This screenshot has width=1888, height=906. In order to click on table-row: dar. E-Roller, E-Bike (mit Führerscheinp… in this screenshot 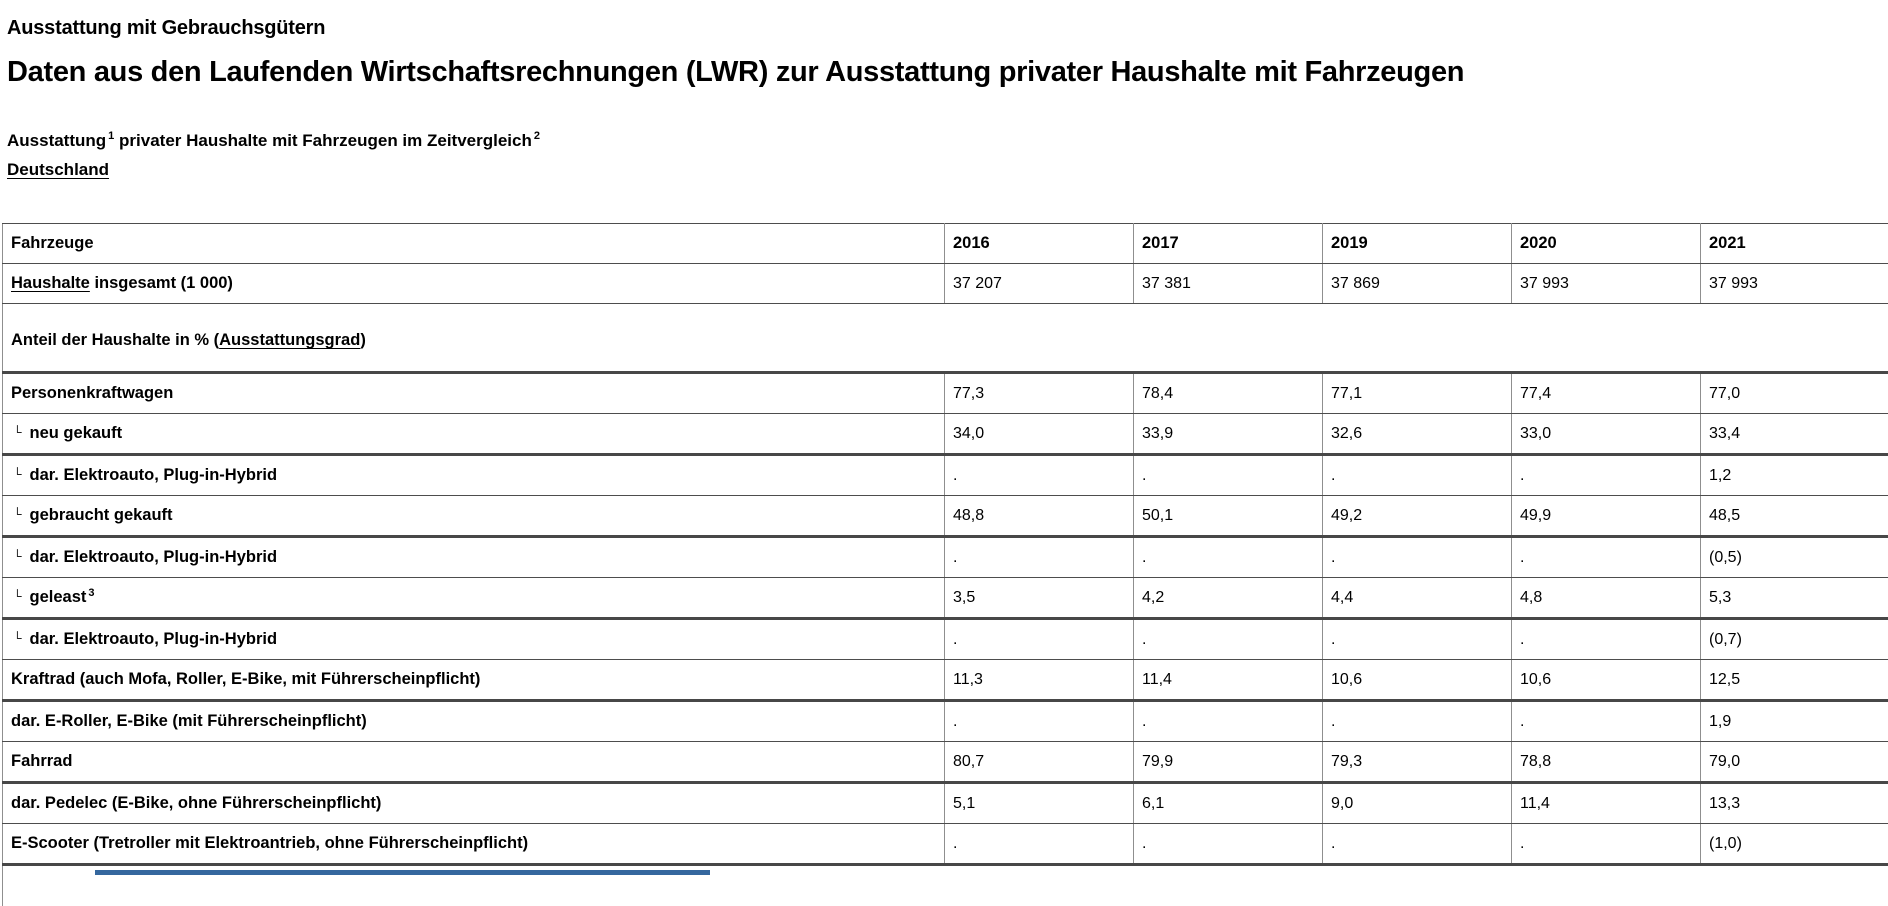, I will do `click(945, 721)`.